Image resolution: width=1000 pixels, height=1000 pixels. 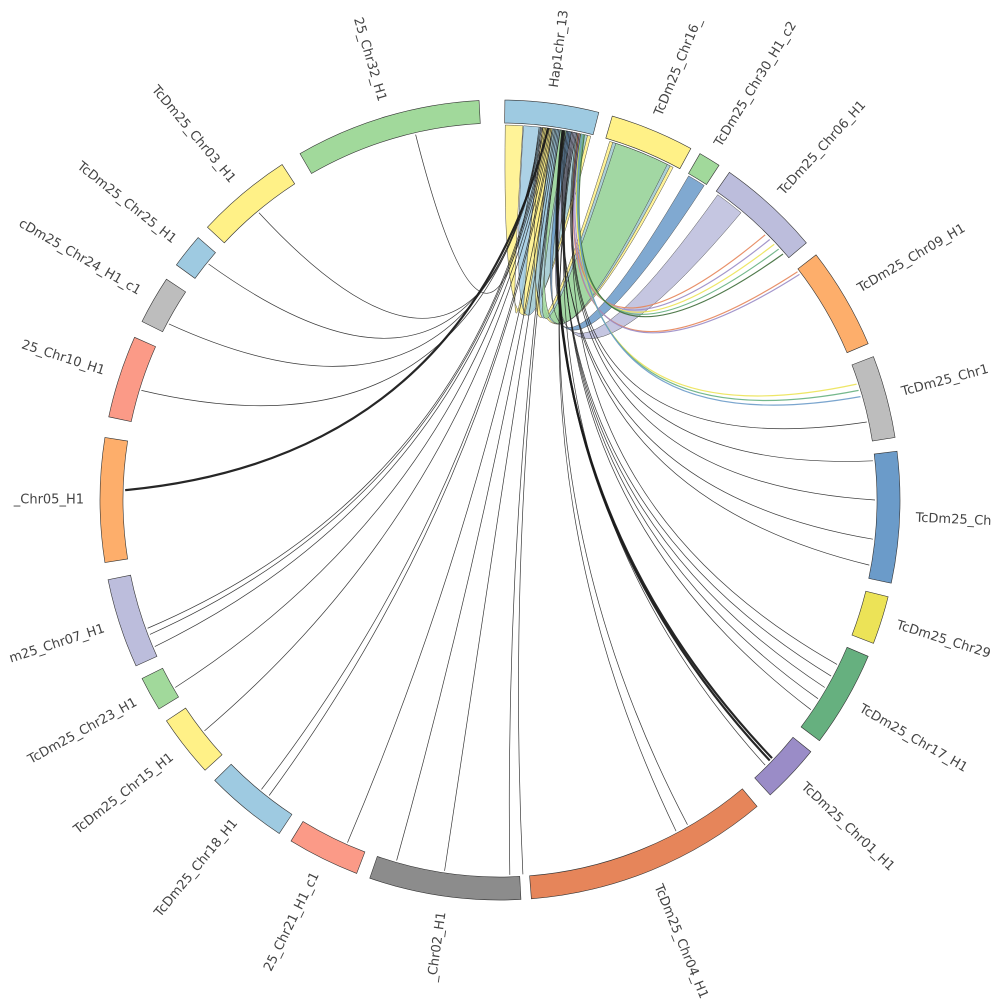 I want to click on chromosome-label: TcDm25_Chr16_, so click(x=678, y=68).